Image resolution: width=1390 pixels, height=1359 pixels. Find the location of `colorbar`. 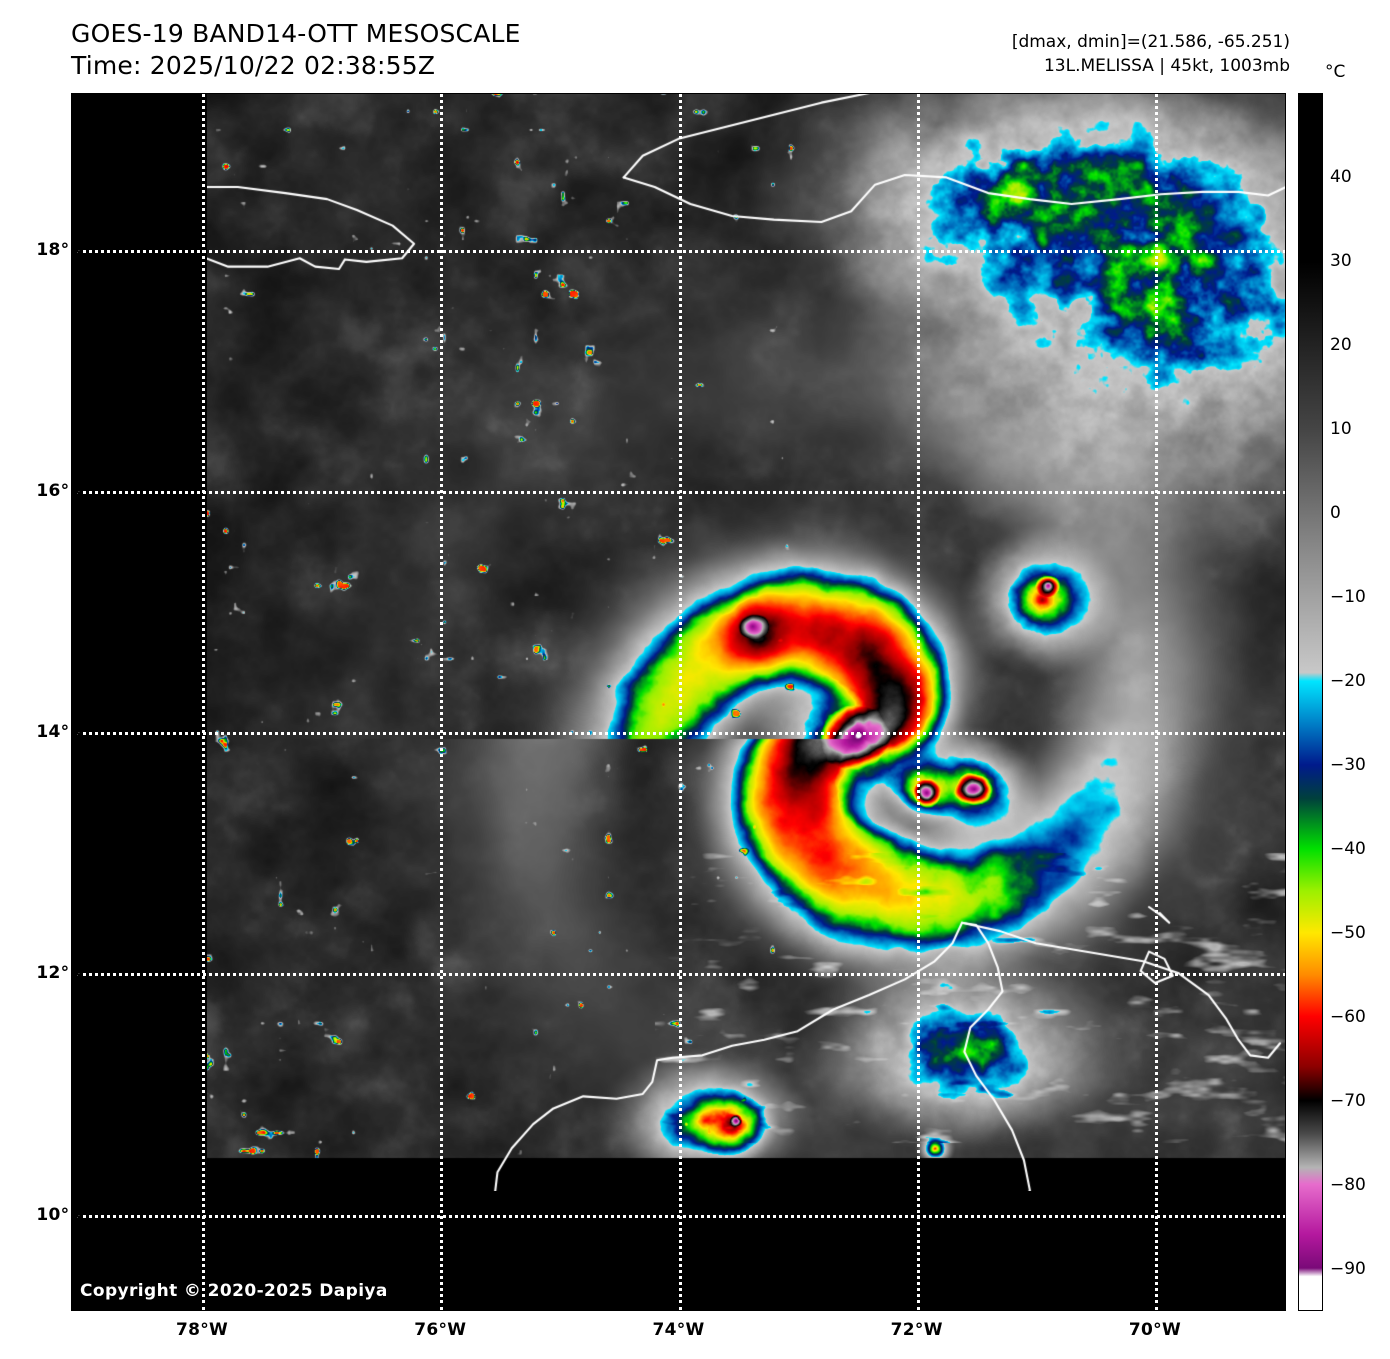

colorbar is located at coordinates (1310, 702).